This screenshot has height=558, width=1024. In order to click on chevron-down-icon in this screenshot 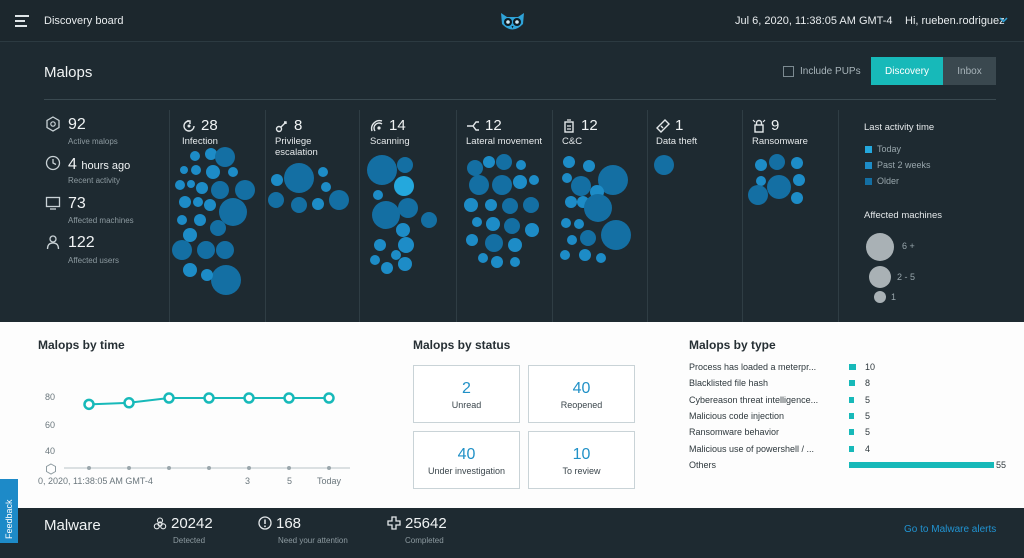, I will do `click(1003, 20)`.